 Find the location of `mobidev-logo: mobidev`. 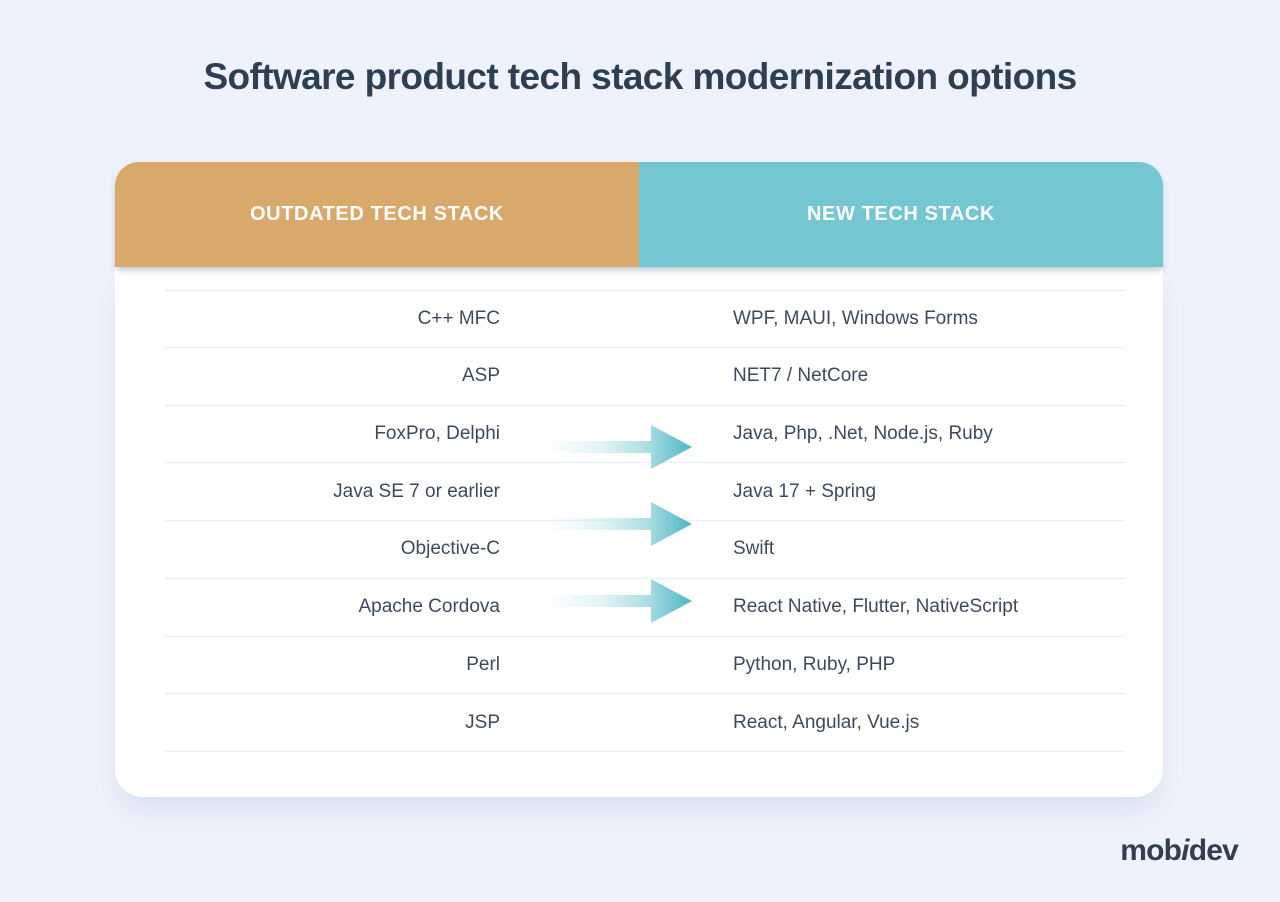

mobidev-logo: mobidev is located at coordinates (1179, 851).